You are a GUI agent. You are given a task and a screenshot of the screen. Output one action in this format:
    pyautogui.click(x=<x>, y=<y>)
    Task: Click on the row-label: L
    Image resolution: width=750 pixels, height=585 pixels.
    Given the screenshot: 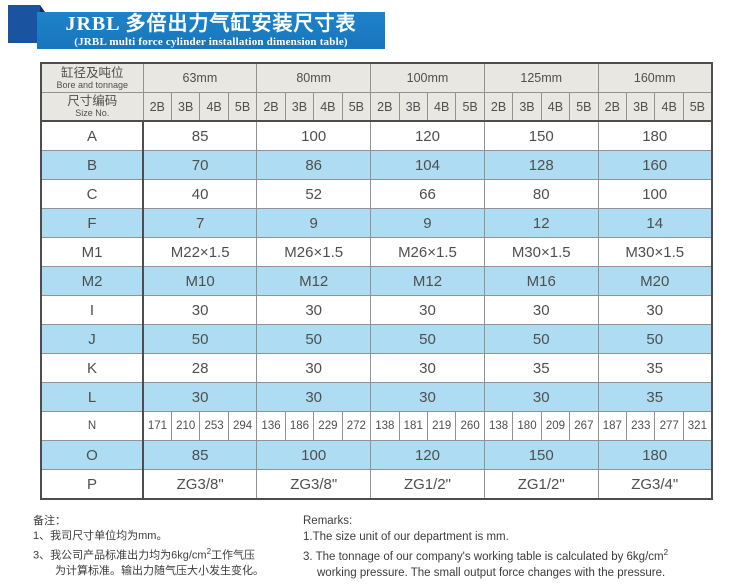 What is the action you would take?
    pyautogui.click(x=92, y=397)
    